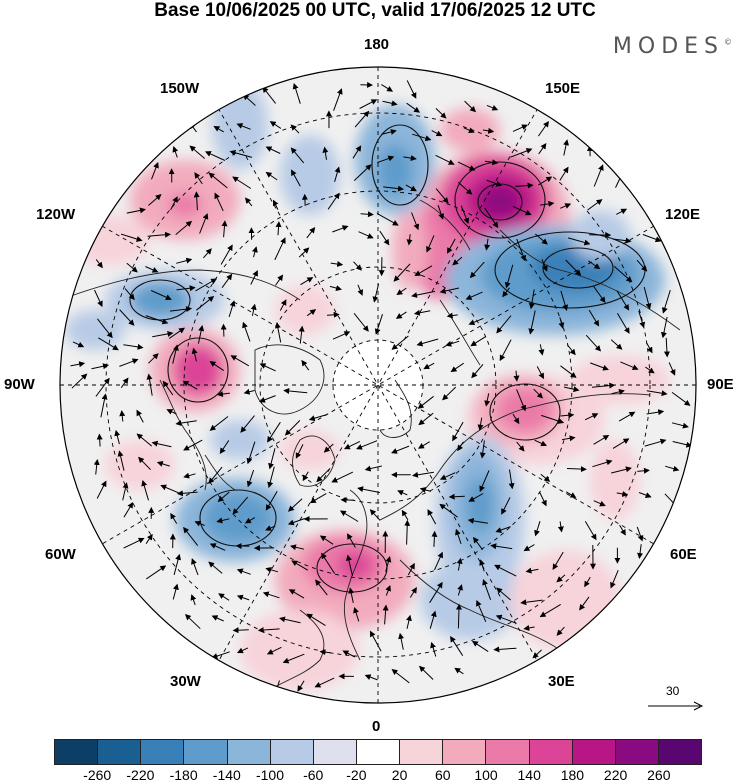  I want to click on coastline, so click(395, 408).